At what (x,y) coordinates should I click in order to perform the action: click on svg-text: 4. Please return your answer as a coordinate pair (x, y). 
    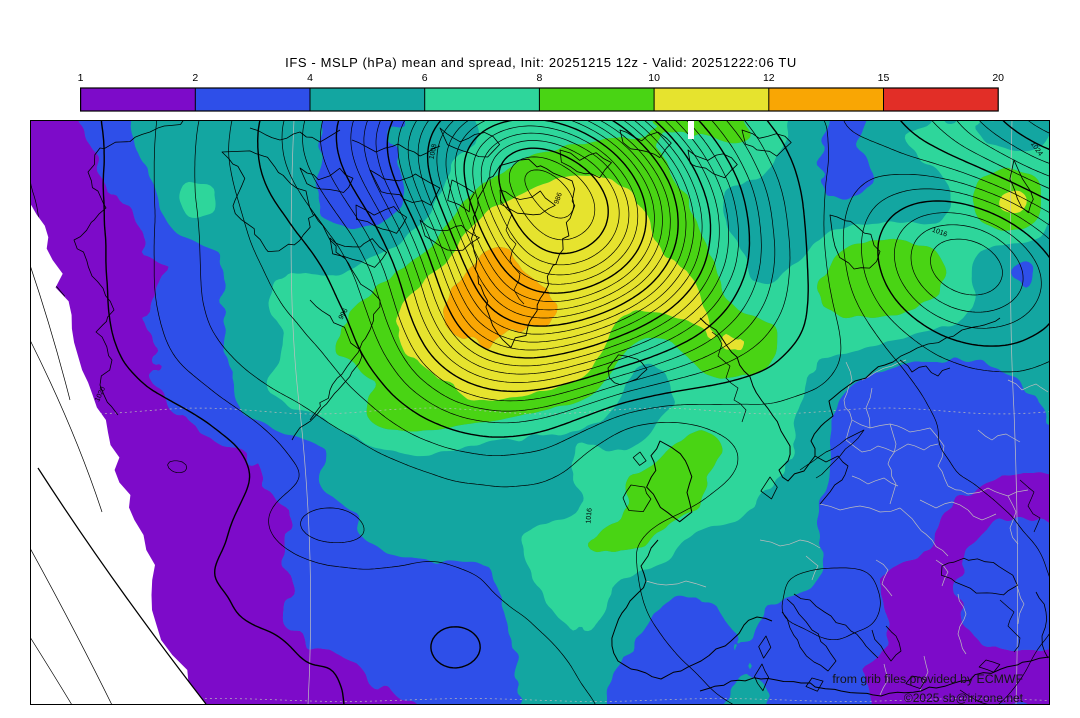
    Looking at the image, I should click on (310, 78).